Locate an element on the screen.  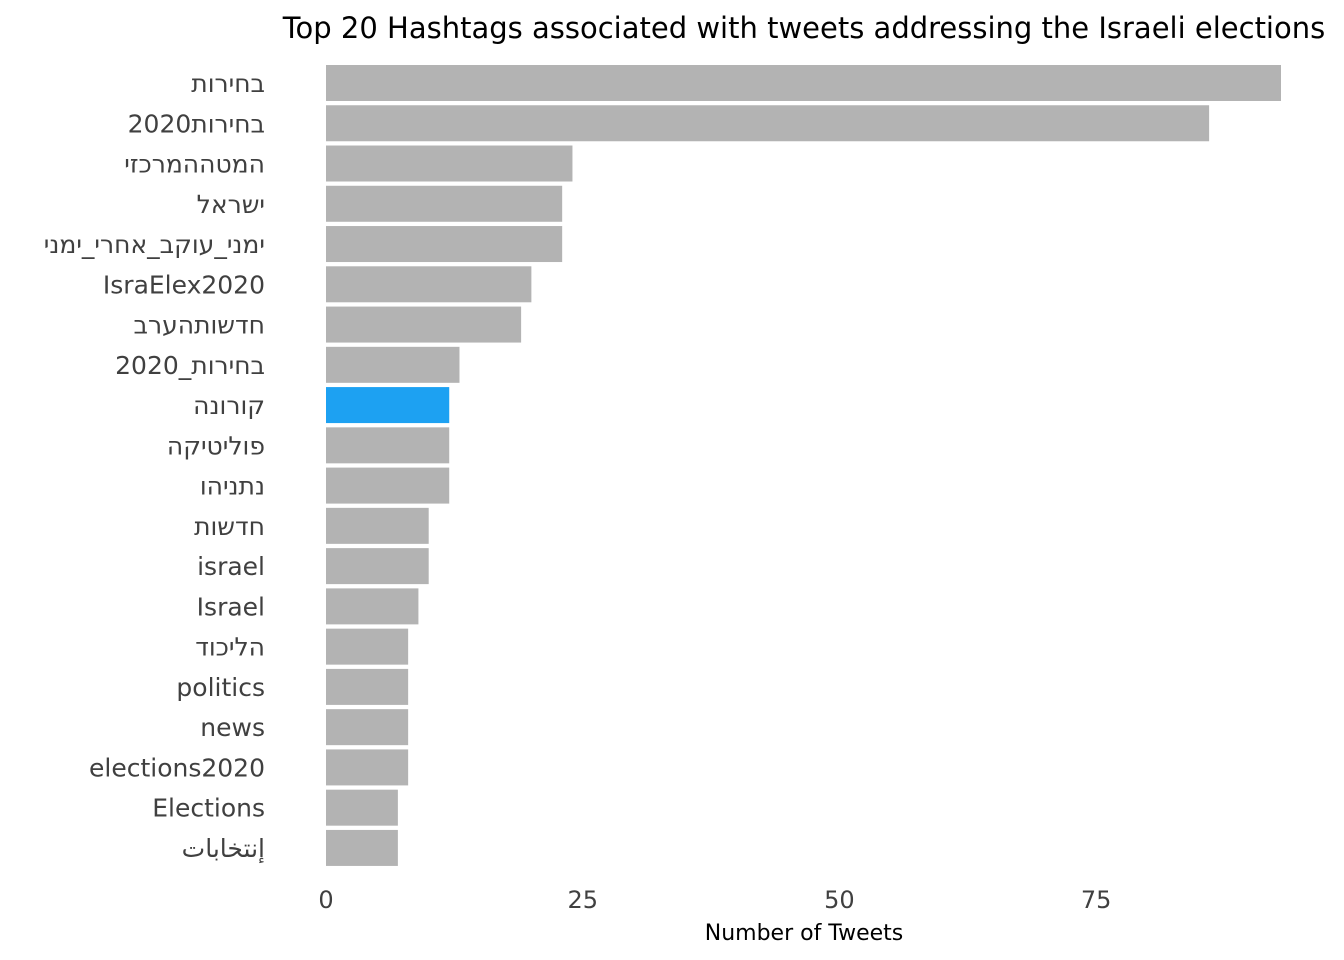
category-label: news is located at coordinates (232, 727).